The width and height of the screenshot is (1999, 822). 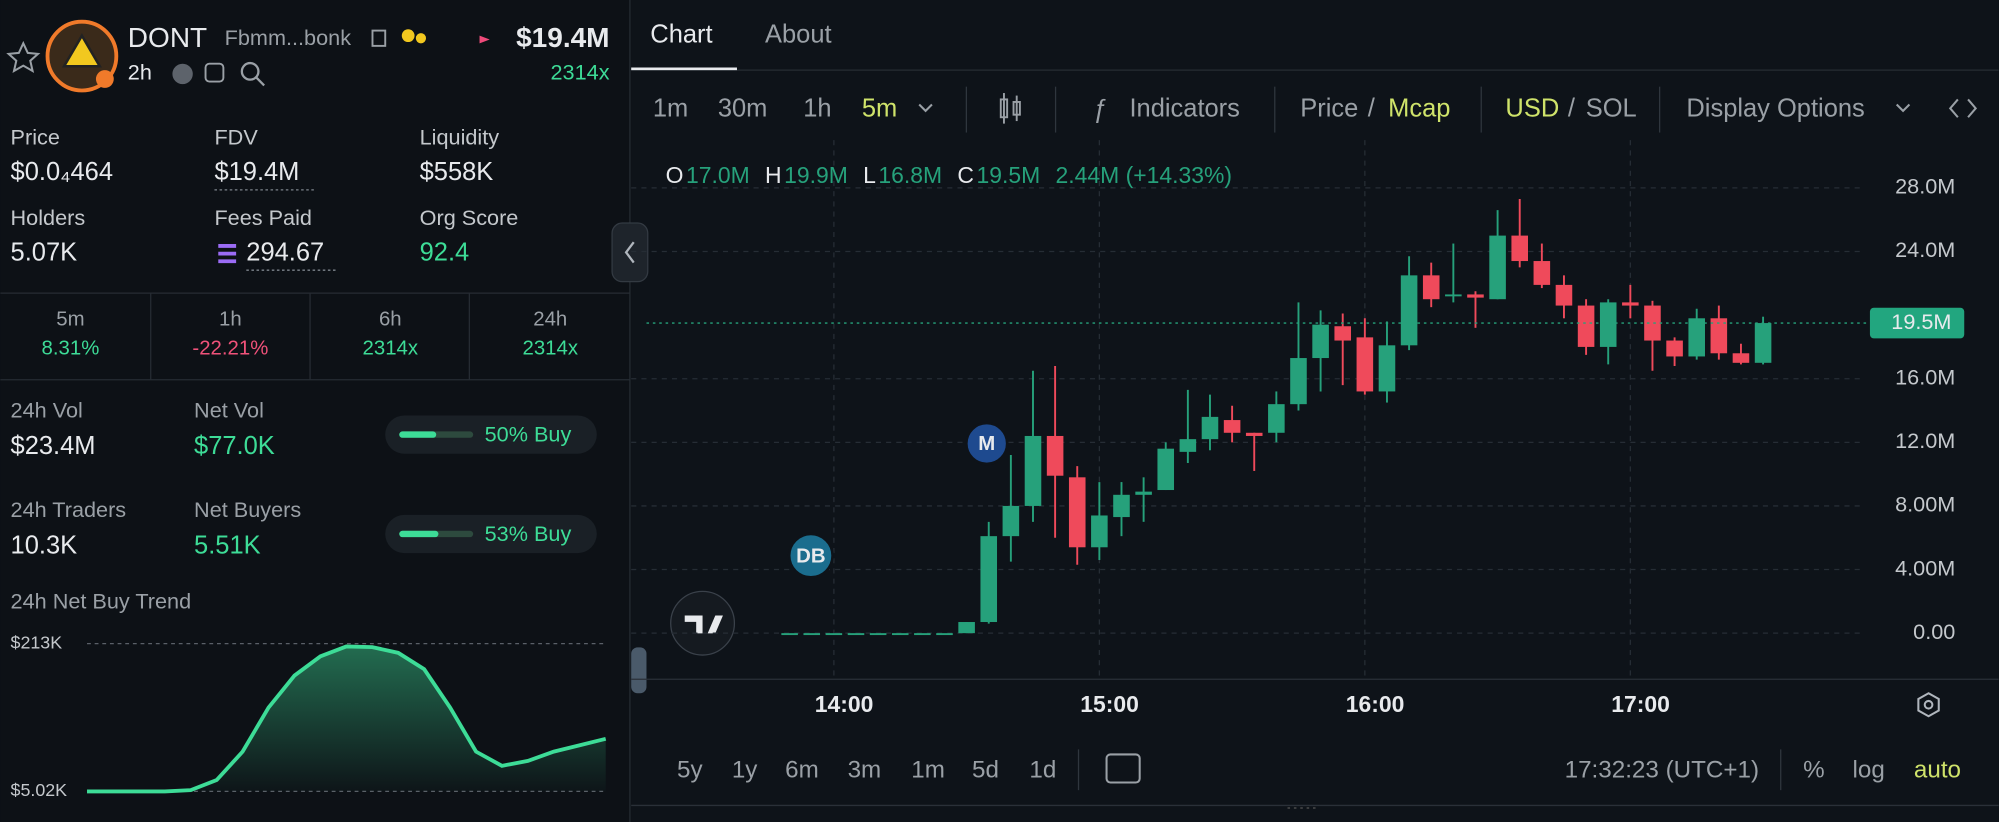 What do you see at coordinates (457, 172) in the screenshot?
I see `stat-value: $558K` at bounding box center [457, 172].